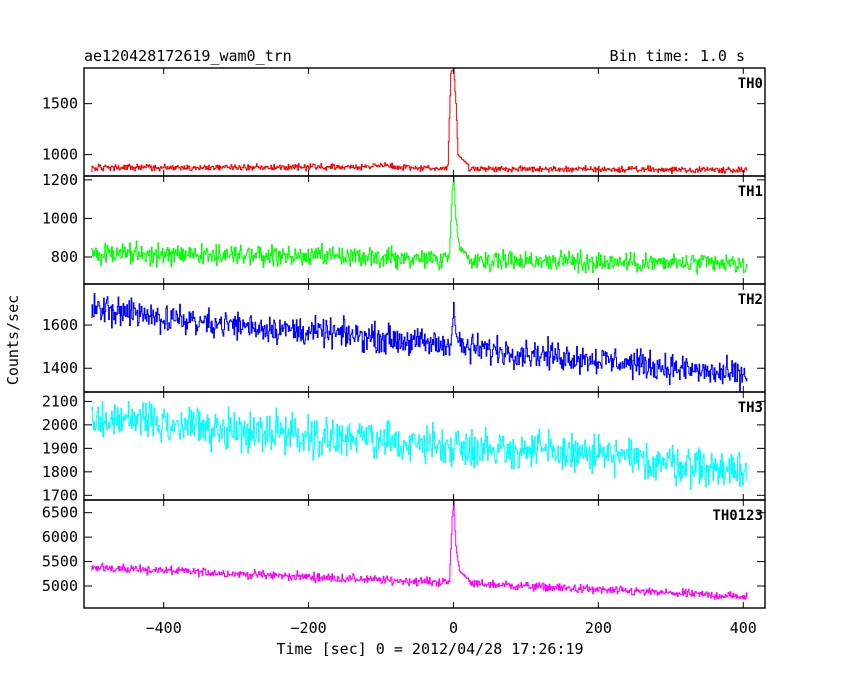  Describe the element at coordinates (453, 628) in the screenshot. I see `x-tick-label: 0` at that location.